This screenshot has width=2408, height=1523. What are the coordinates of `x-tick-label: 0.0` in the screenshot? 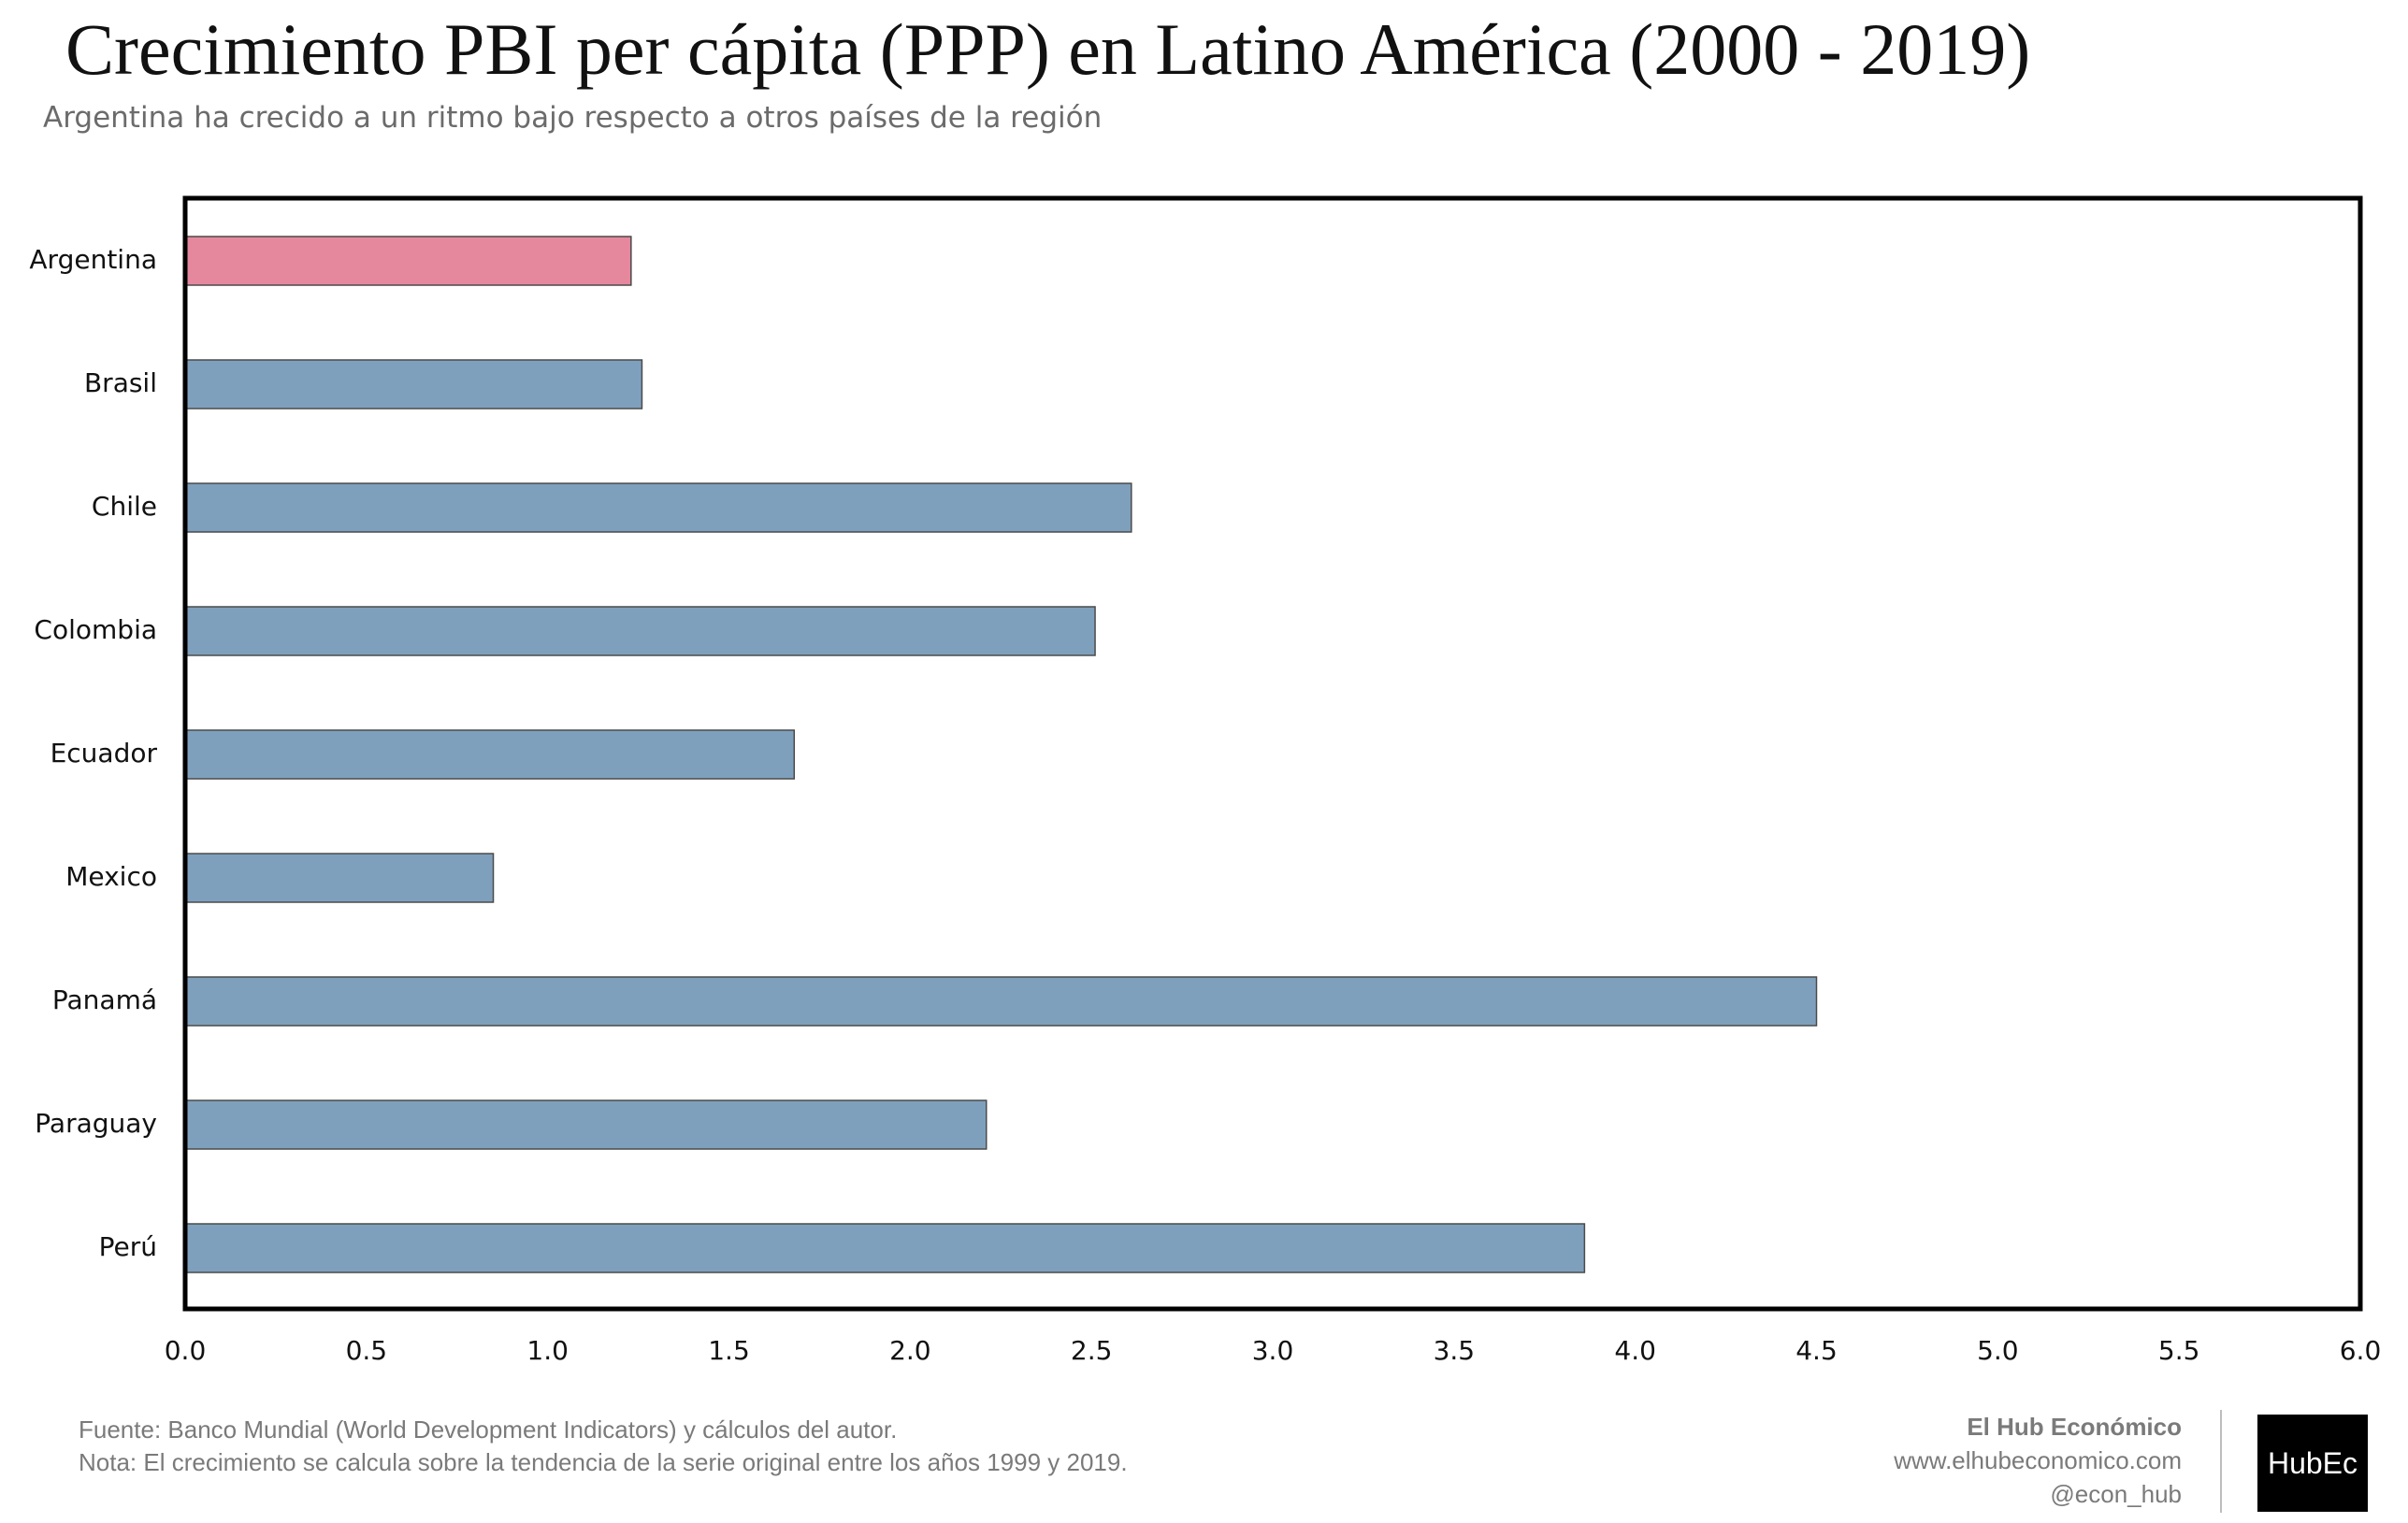 It's located at (186, 1350).